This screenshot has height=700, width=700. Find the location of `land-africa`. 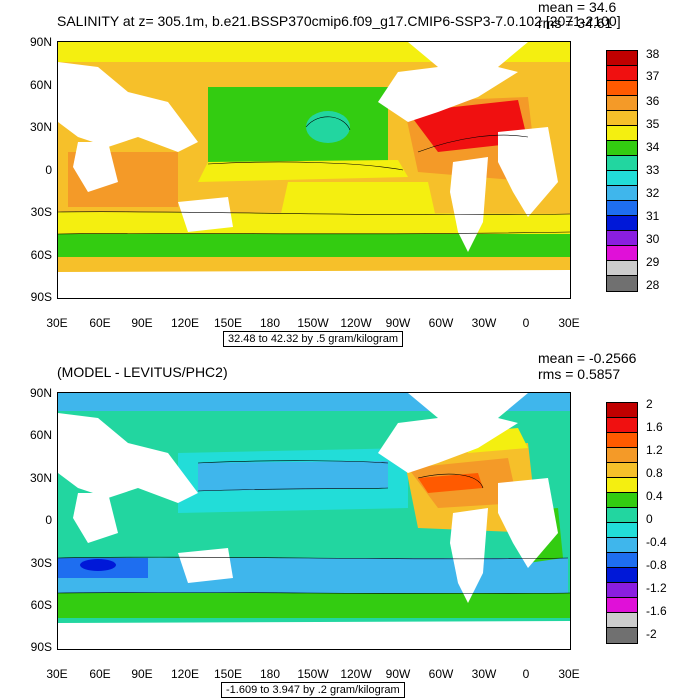

land-africa is located at coordinates (528, 523).